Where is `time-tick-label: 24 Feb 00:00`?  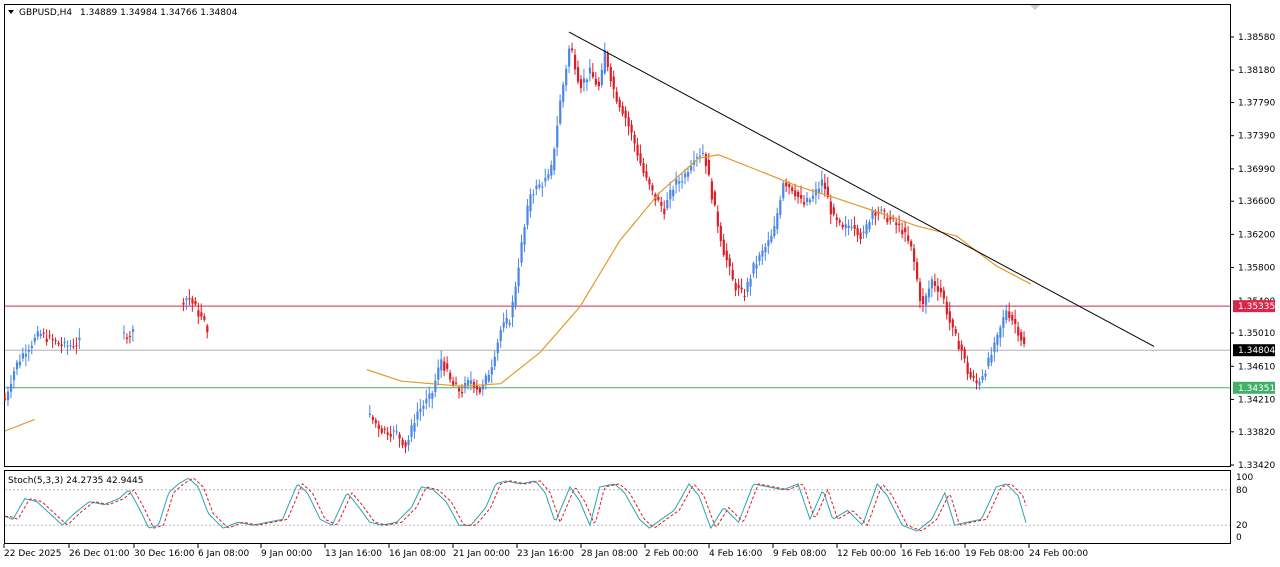
time-tick-label: 24 Feb 00:00 is located at coordinates (1058, 554).